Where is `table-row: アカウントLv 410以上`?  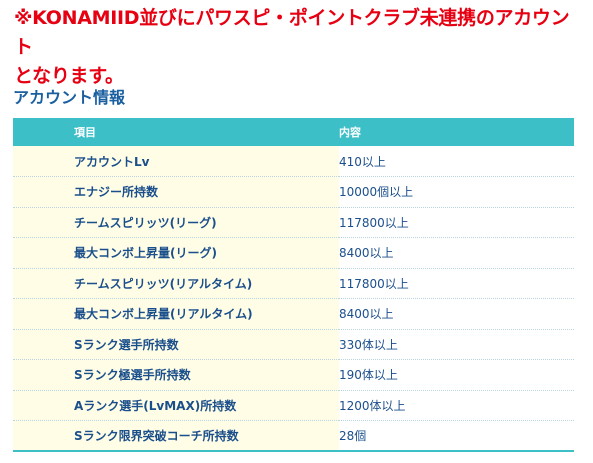
table-row: アカウントLv 410以上 is located at coordinates (293, 161).